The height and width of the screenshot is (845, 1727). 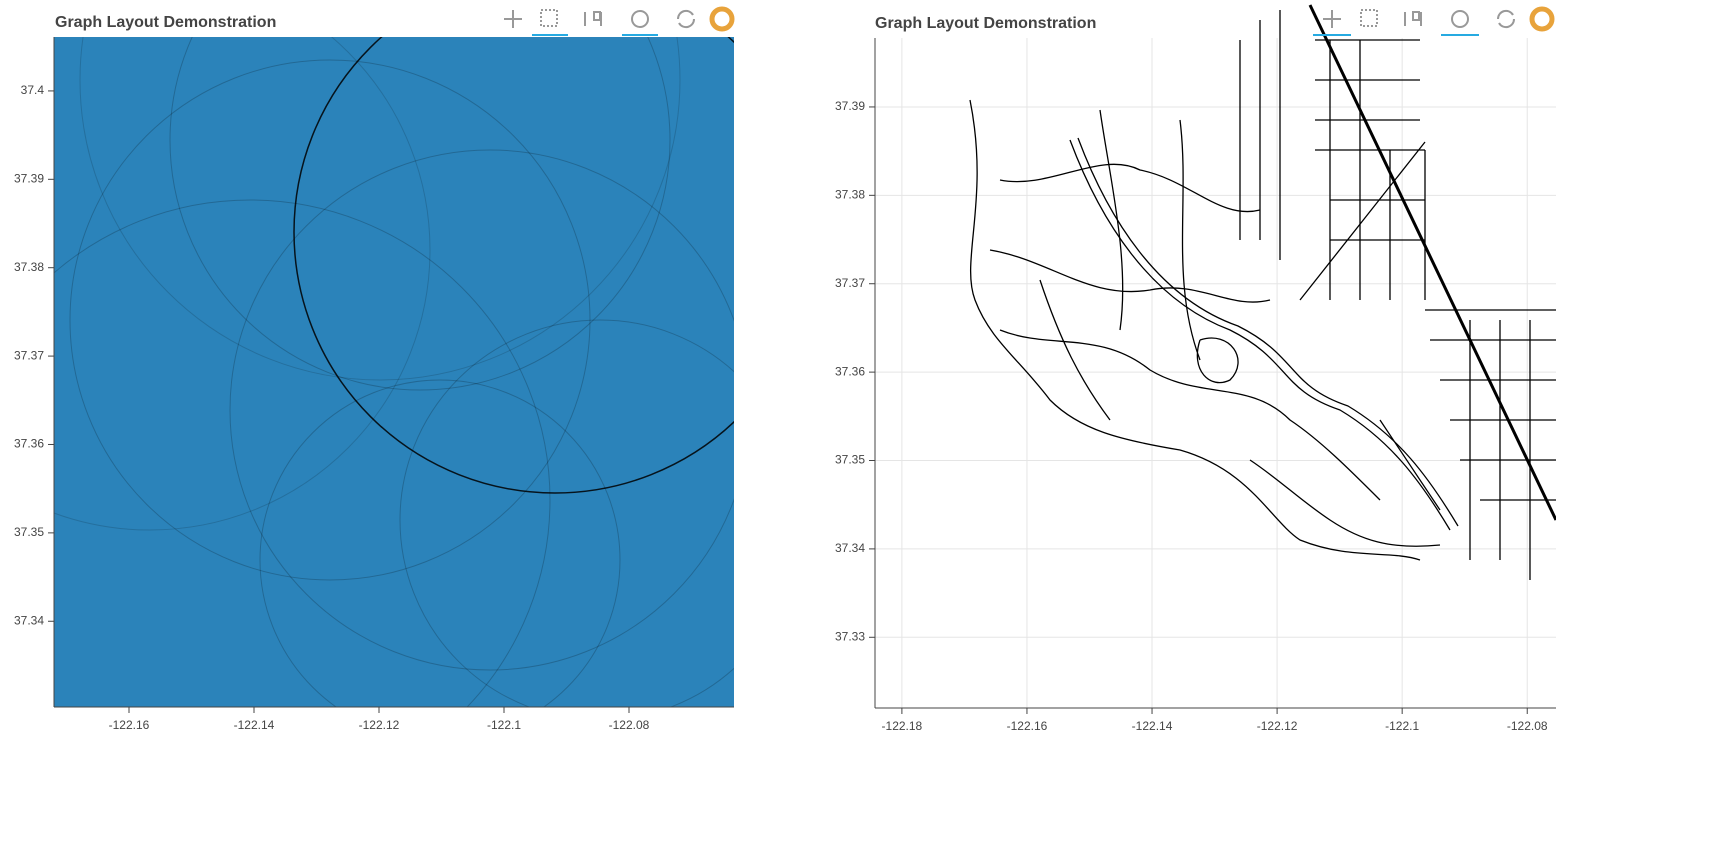 I want to click on x-tick-label: -122.18, so click(x=902, y=726).